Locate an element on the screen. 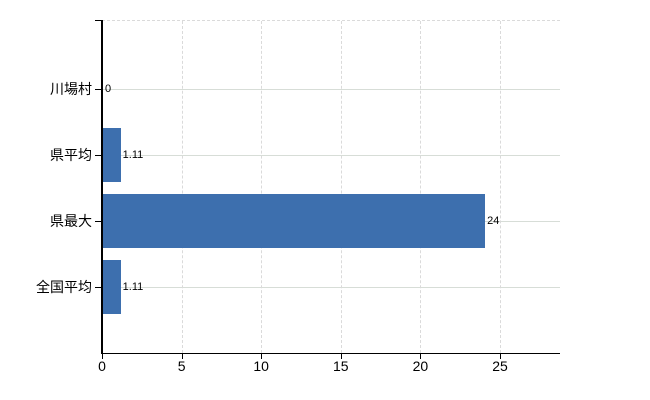 The width and height of the screenshot is (650, 400). x-tick-label: 0 is located at coordinates (102, 366).